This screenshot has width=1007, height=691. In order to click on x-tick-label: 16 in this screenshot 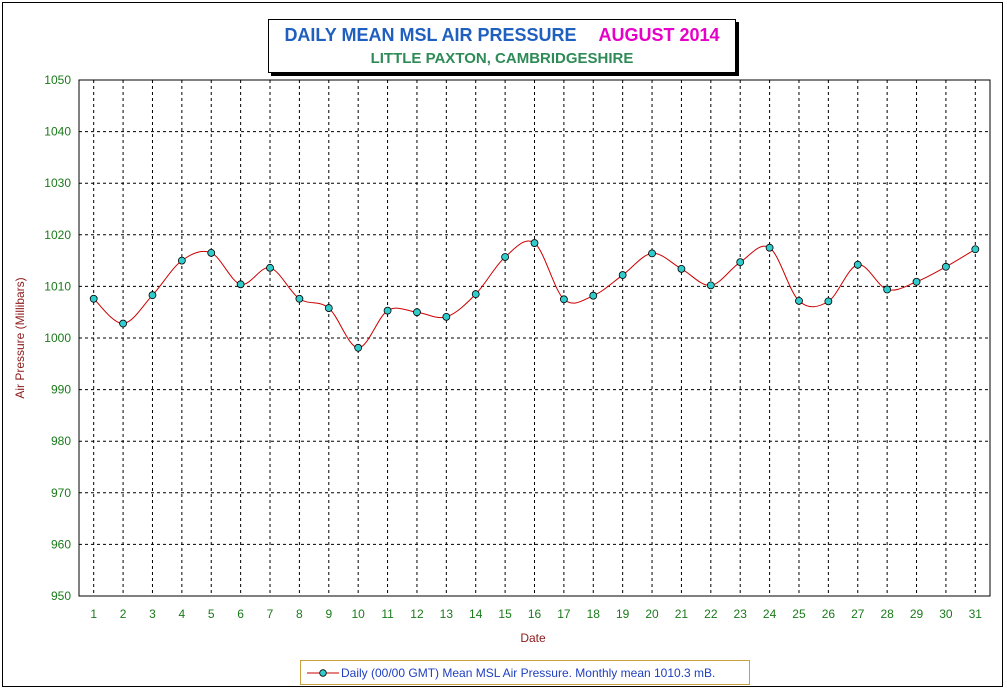, I will do `click(535, 614)`.